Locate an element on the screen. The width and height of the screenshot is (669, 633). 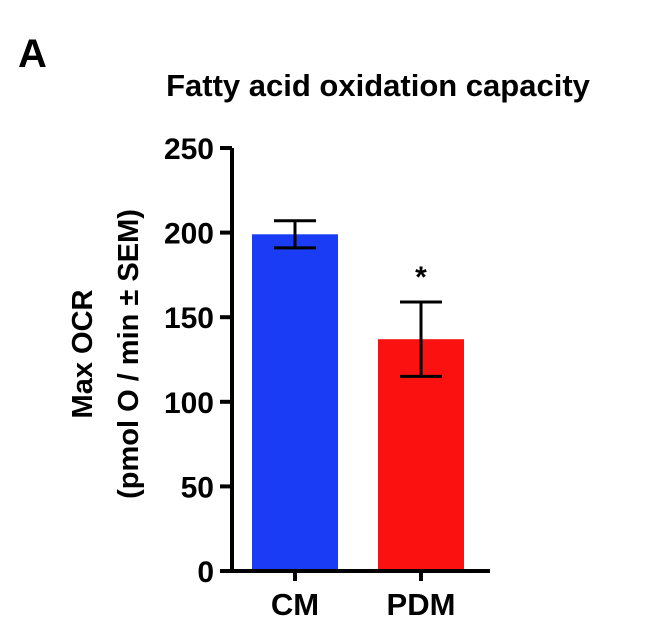
y-tick-label: 150 is located at coordinates (189, 318).